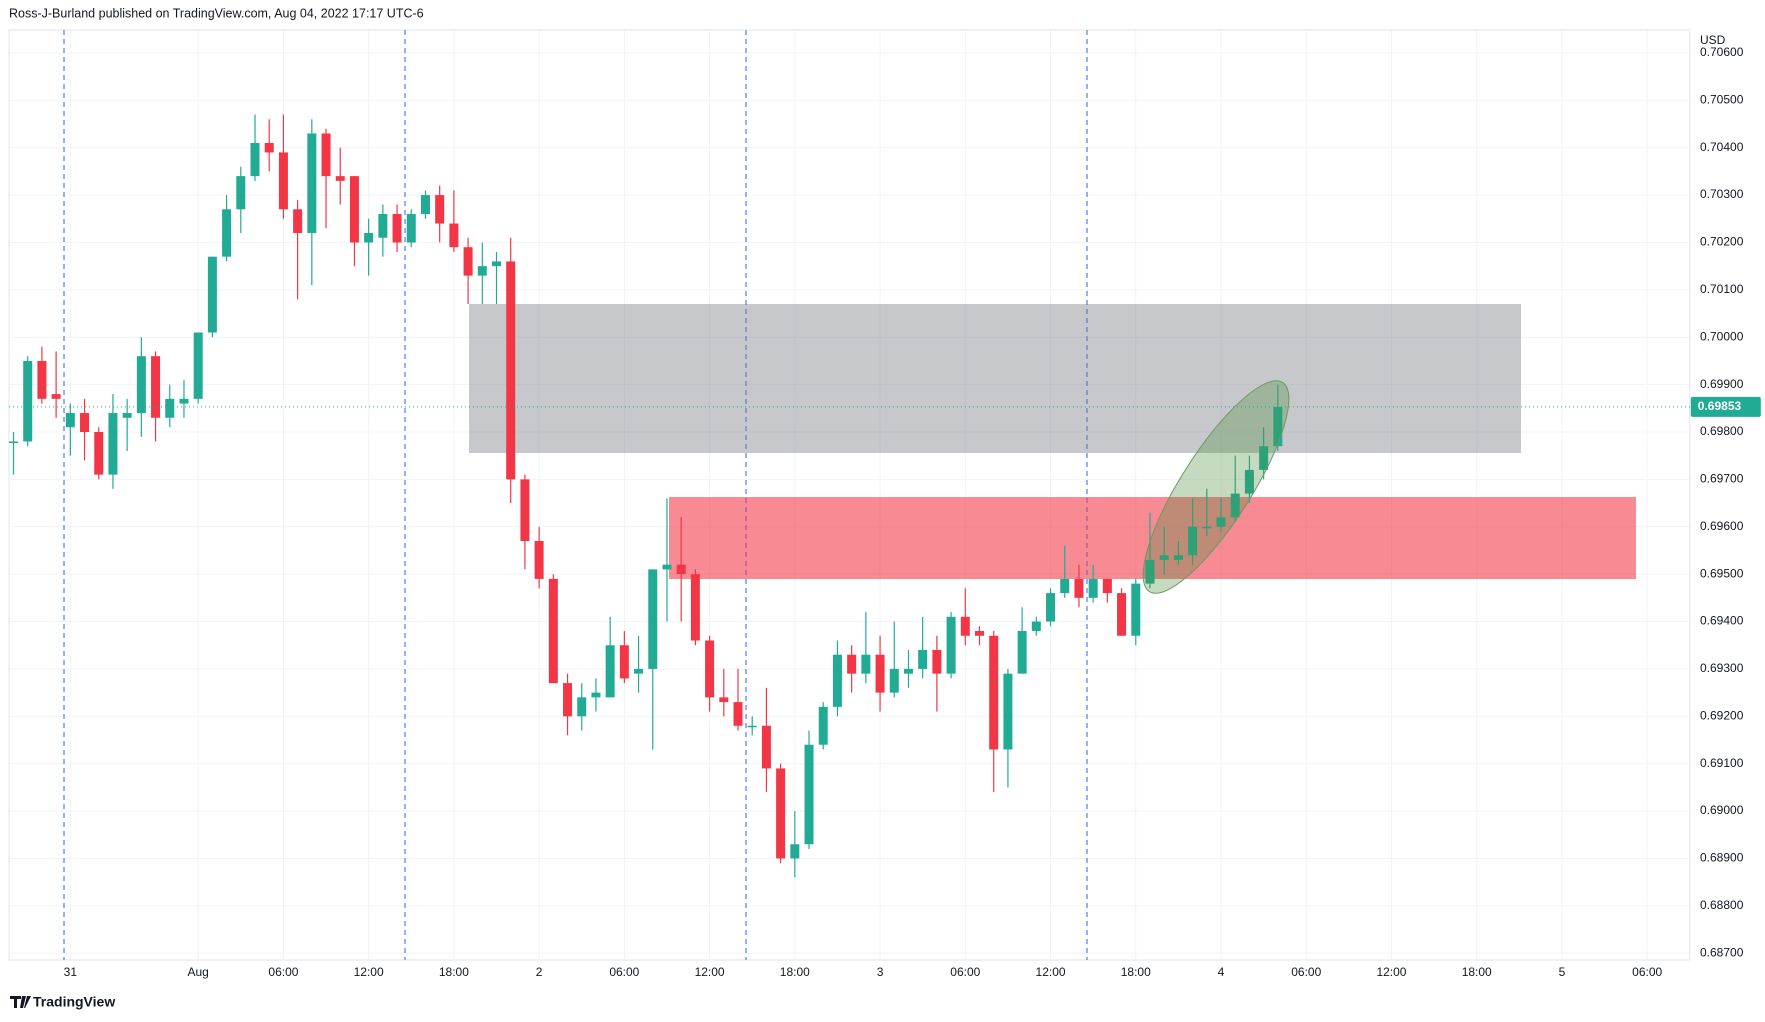  What do you see at coordinates (1722, 715) in the screenshot?
I see `y-tick-label: 0.69200` at bounding box center [1722, 715].